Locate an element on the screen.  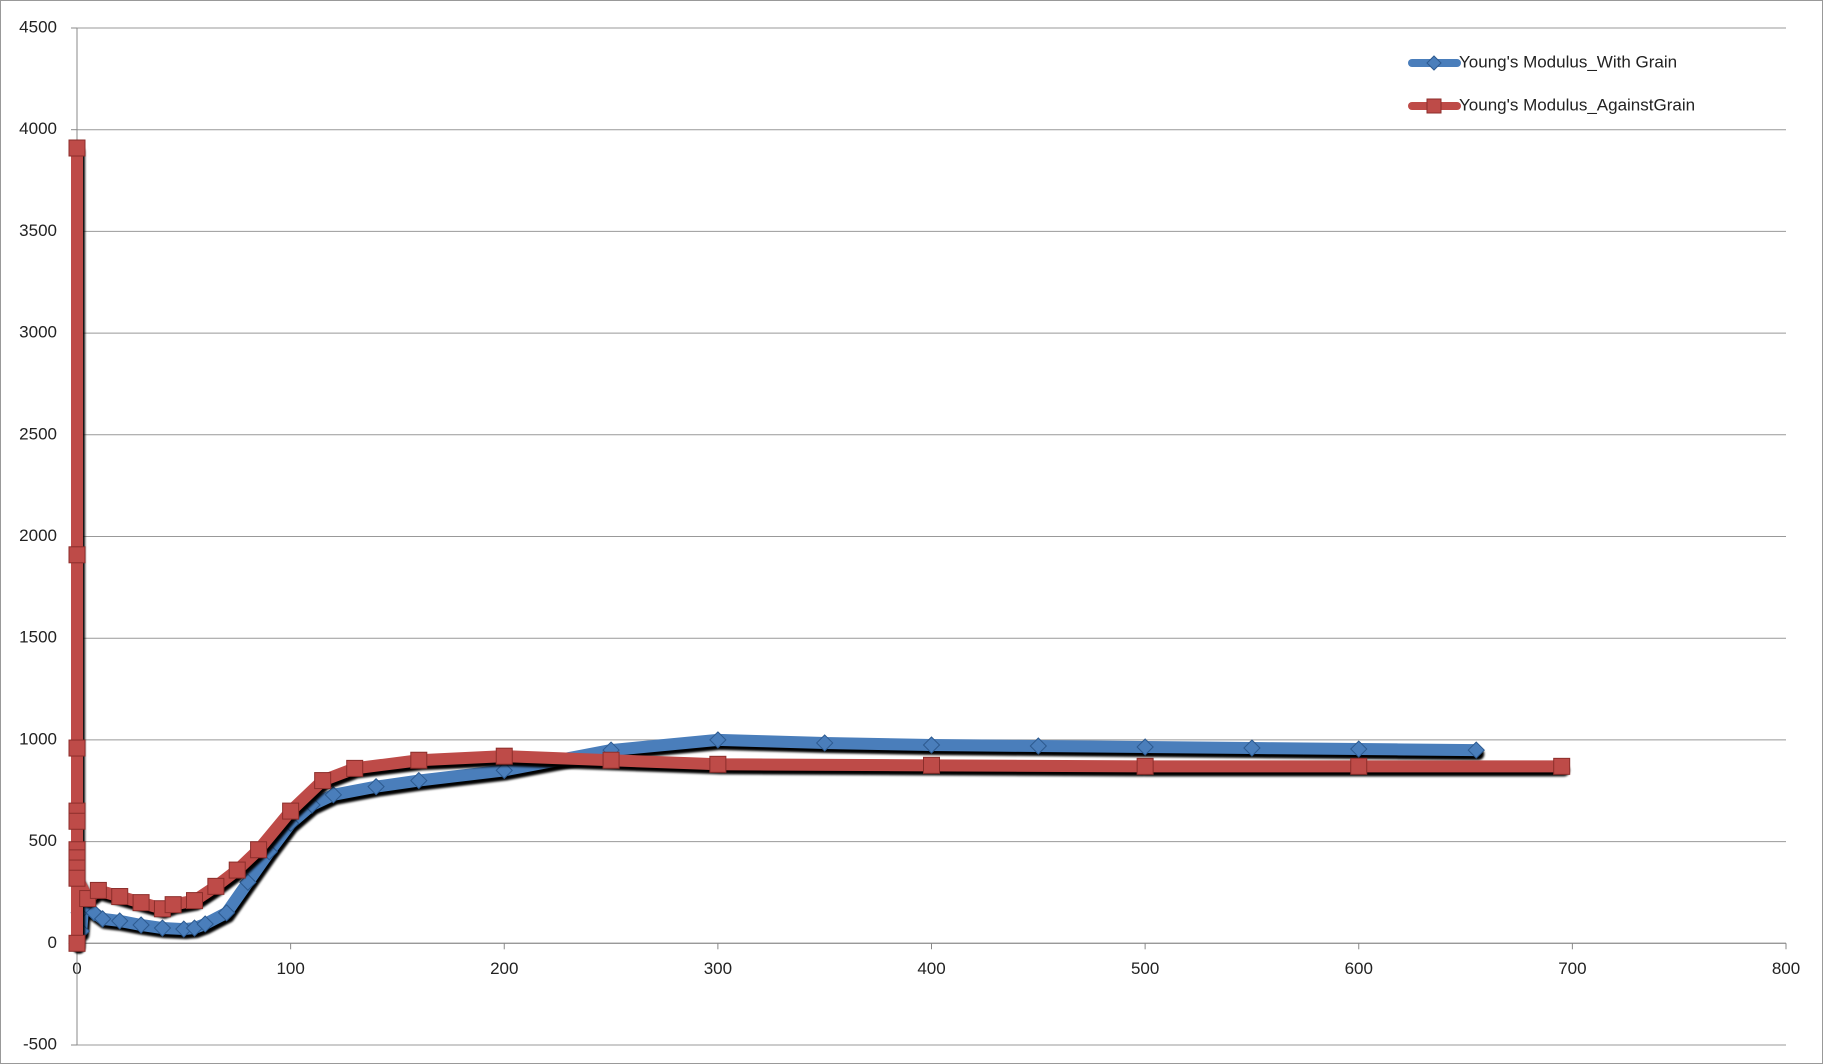
y-tick-label: 4500 is located at coordinates (38, 26).